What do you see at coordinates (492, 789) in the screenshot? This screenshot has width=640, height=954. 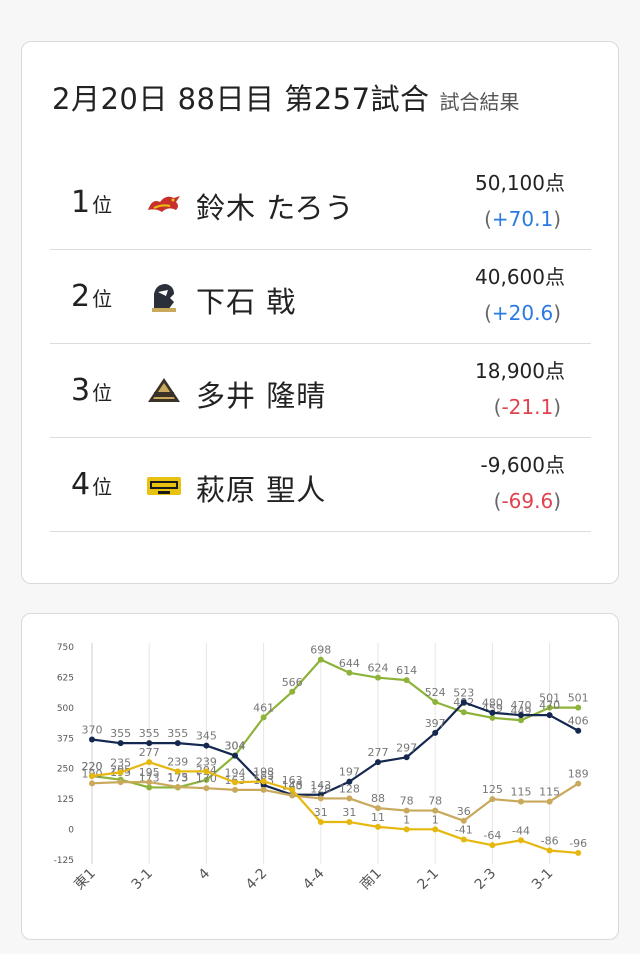 I see `data-label: 125` at bounding box center [492, 789].